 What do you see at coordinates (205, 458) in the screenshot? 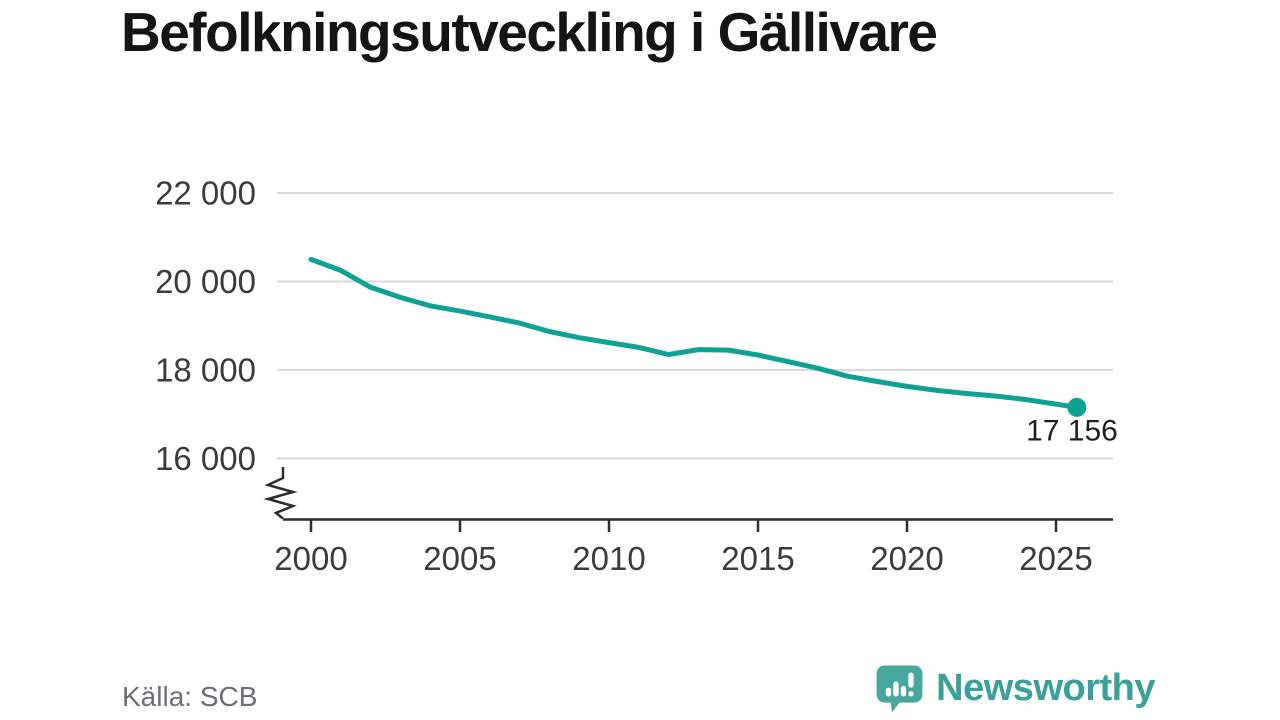
I see `y-tick-label: 16 000` at bounding box center [205, 458].